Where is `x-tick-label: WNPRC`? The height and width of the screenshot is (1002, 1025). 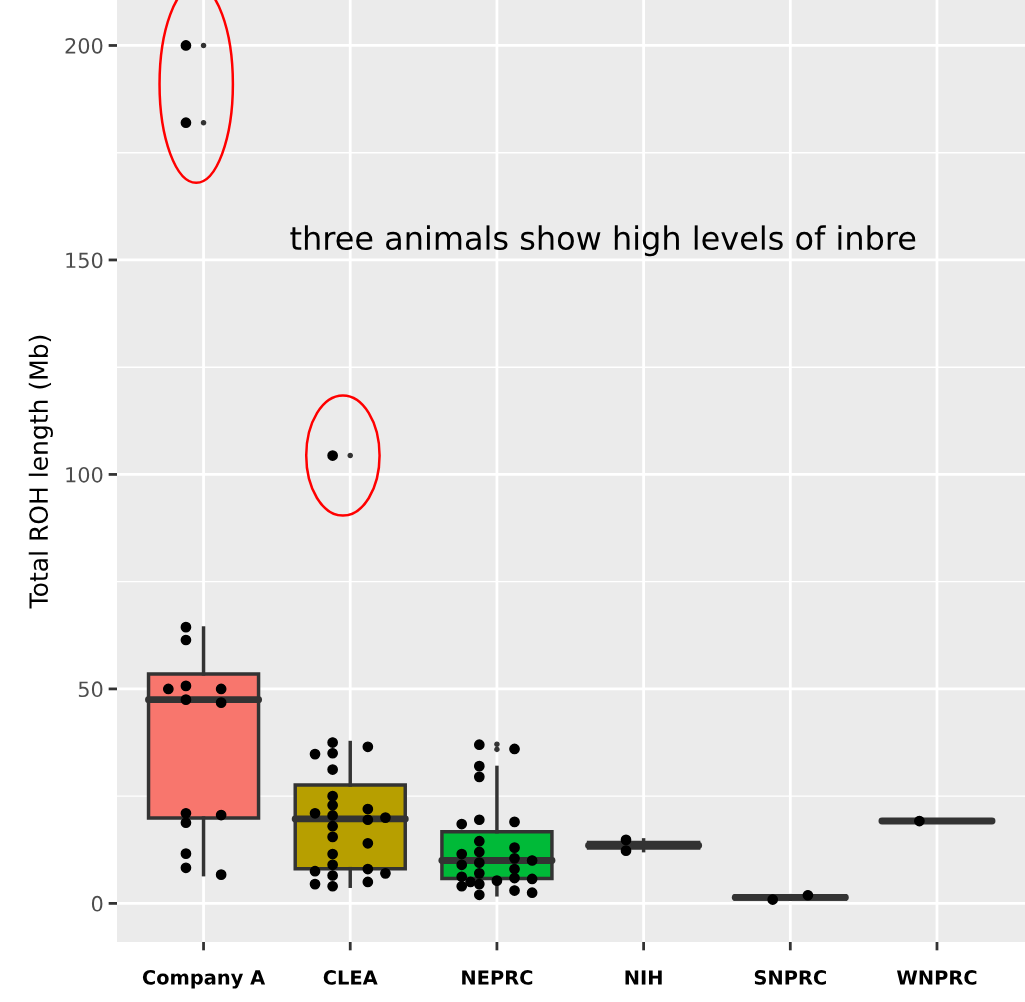 x-tick-label: WNPRC is located at coordinates (936, 977).